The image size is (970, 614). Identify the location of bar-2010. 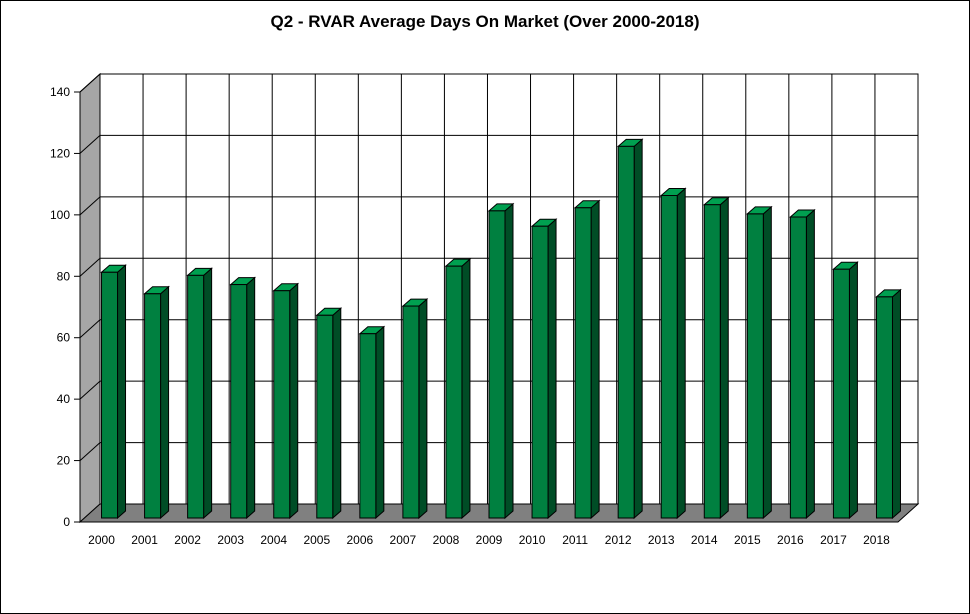
(544, 369).